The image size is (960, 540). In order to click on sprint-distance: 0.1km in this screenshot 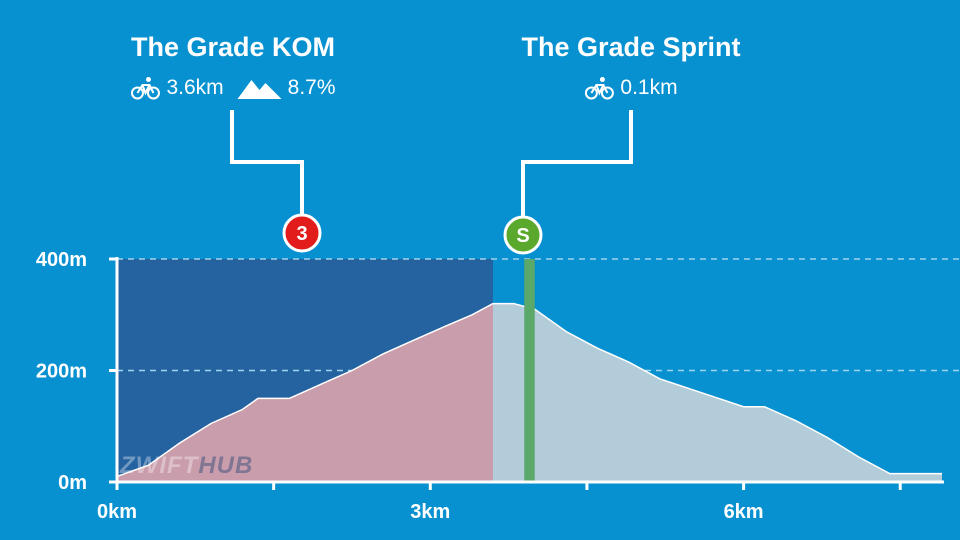, I will do `click(649, 87)`.